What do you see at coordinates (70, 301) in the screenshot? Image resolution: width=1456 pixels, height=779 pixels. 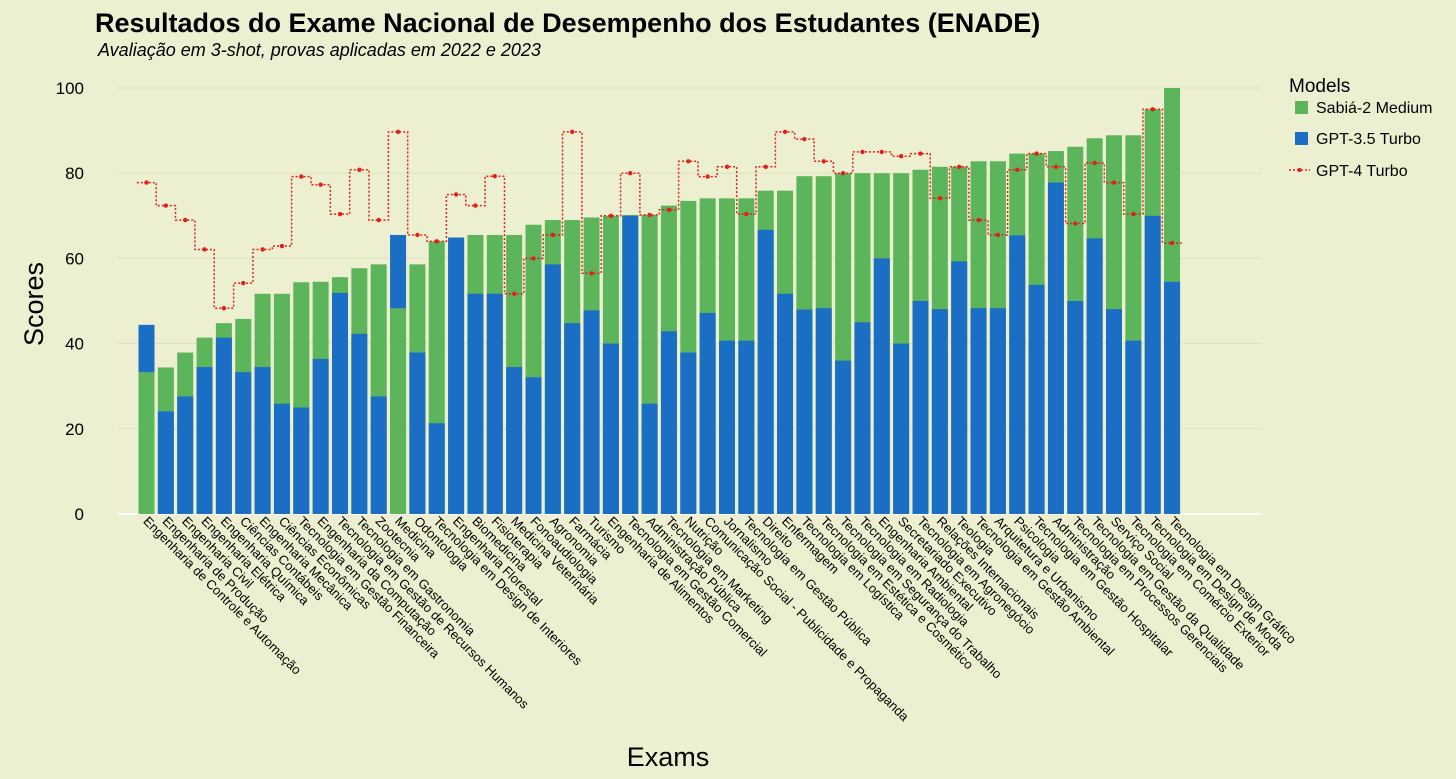 I see `y-tick-labels: 0 20 40 60 80 100` at bounding box center [70, 301].